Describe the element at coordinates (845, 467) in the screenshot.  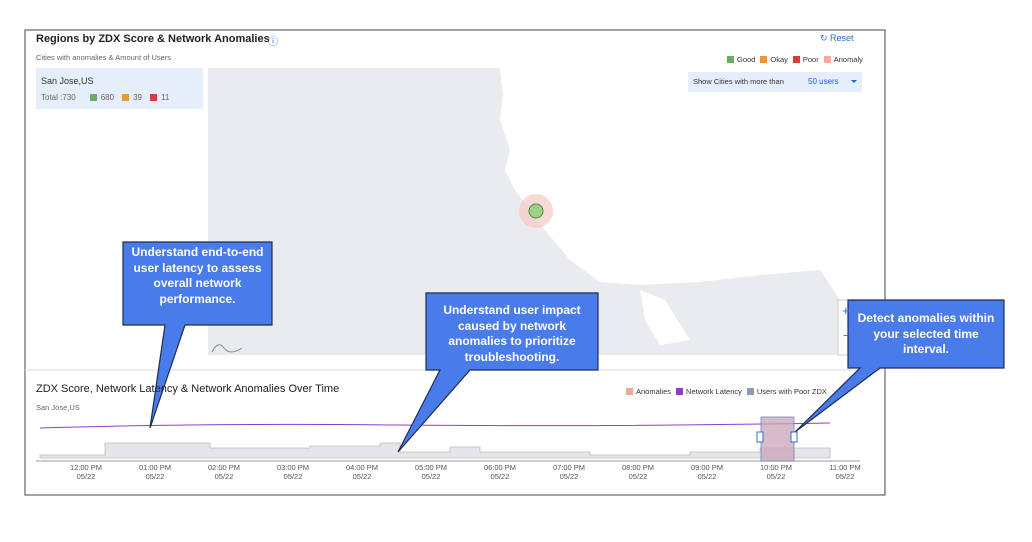
I see `tick-time: 11:00 PM` at that location.